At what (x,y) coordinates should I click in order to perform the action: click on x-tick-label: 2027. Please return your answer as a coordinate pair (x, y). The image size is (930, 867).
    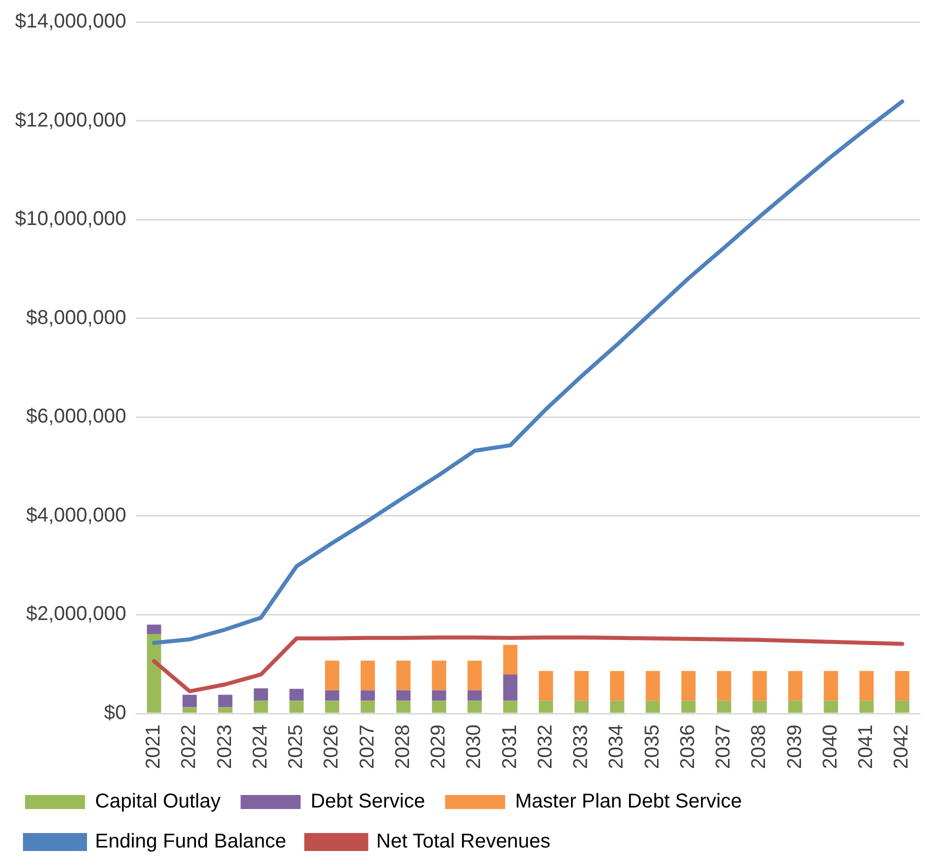
    Looking at the image, I should click on (367, 747).